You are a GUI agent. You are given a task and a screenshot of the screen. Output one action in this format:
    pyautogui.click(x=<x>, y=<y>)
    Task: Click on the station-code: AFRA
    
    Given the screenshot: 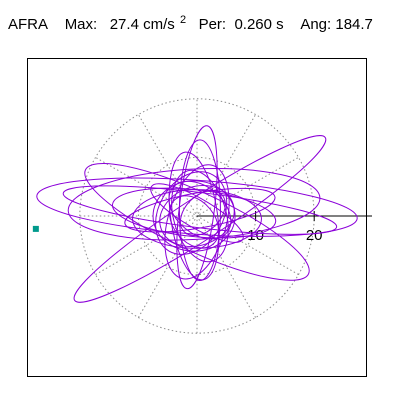 What is the action you would take?
    pyautogui.click(x=28, y=24)
    